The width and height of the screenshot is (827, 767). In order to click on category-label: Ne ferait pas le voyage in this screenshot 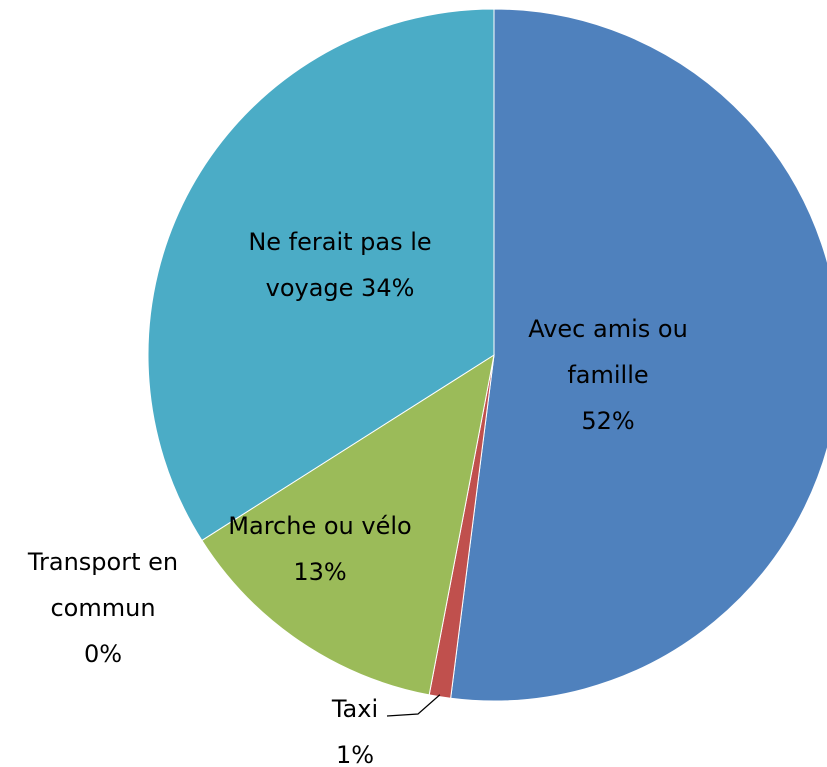, I will do `click(340, 265)`.